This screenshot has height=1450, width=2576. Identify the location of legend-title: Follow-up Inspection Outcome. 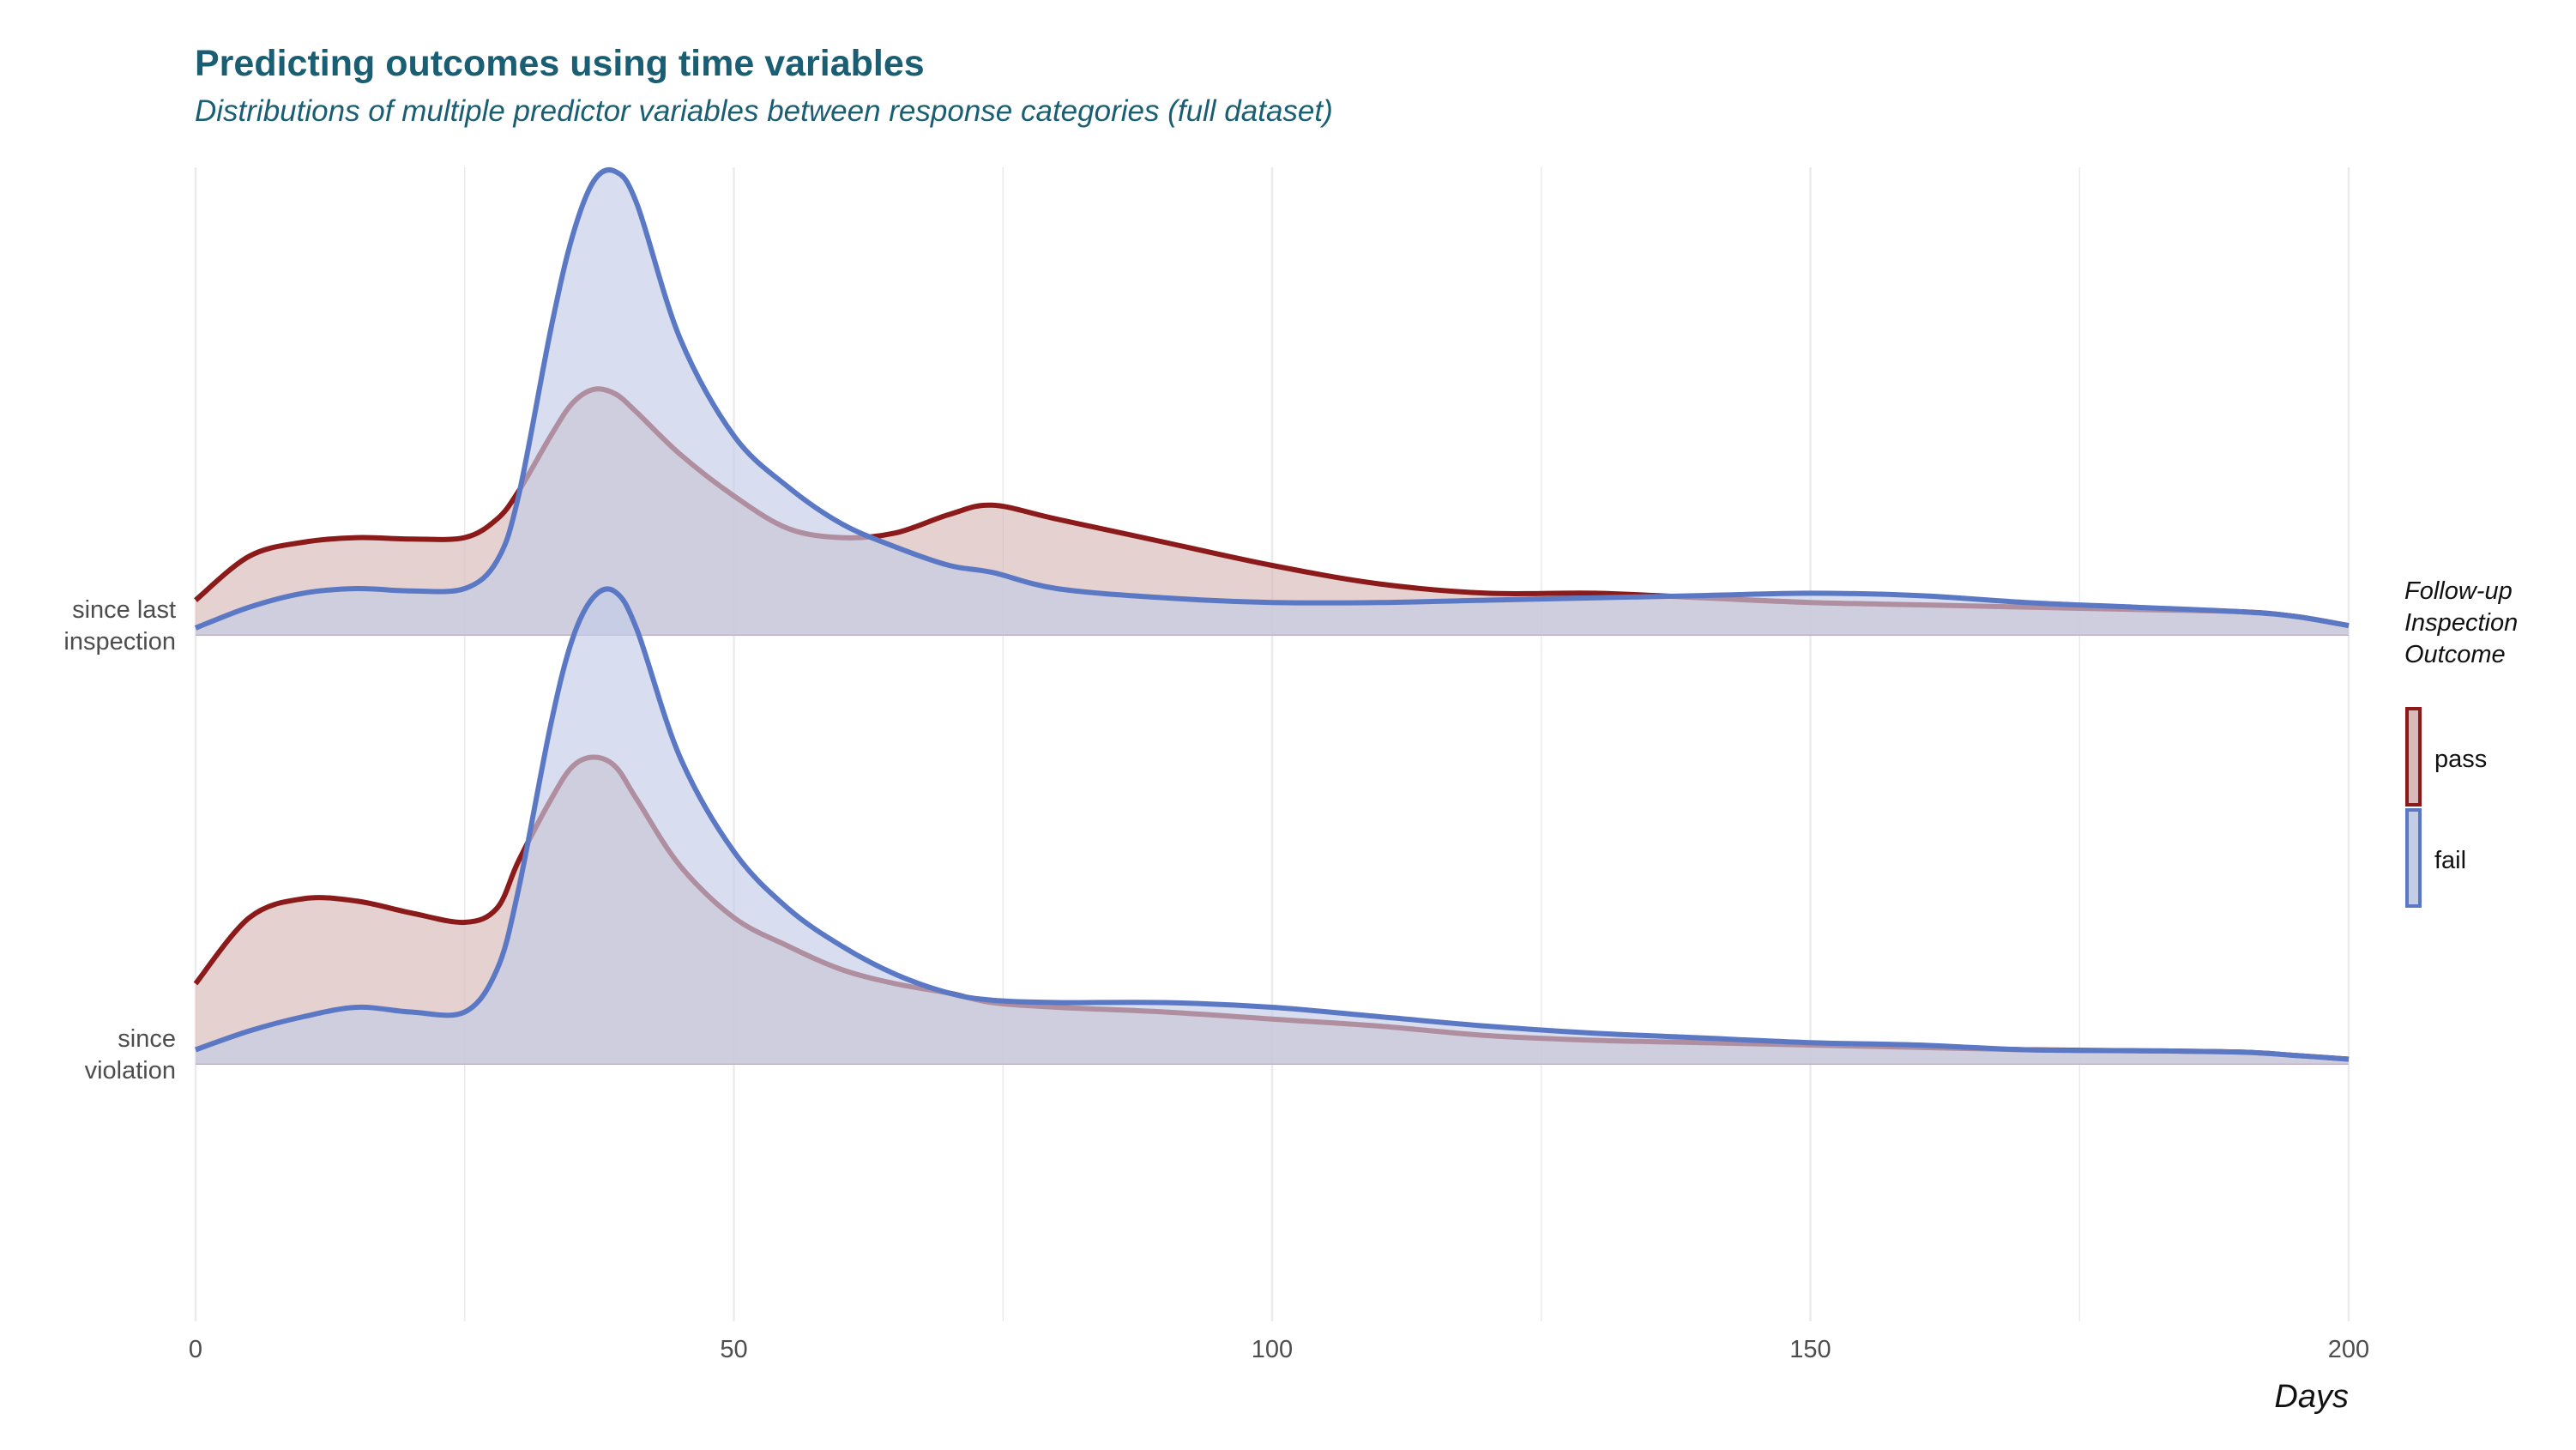
(2461, 623).